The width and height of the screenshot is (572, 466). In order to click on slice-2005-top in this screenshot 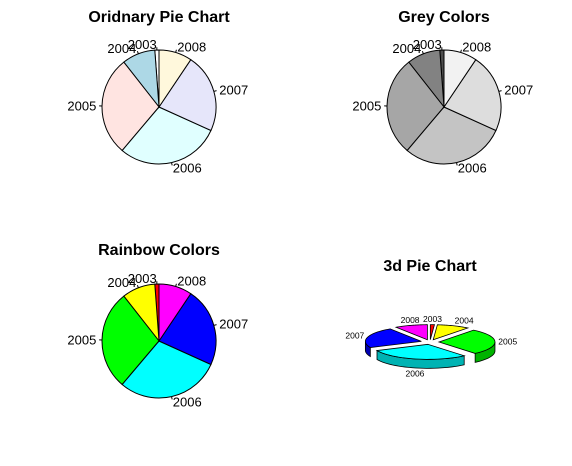, I will do `click(466, 341)`.